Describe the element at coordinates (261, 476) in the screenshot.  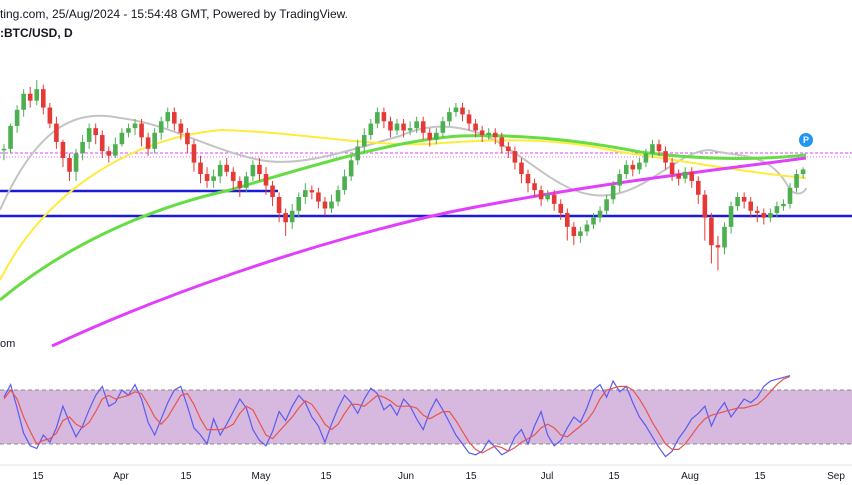
I see `x-tick-label: May` at that location.